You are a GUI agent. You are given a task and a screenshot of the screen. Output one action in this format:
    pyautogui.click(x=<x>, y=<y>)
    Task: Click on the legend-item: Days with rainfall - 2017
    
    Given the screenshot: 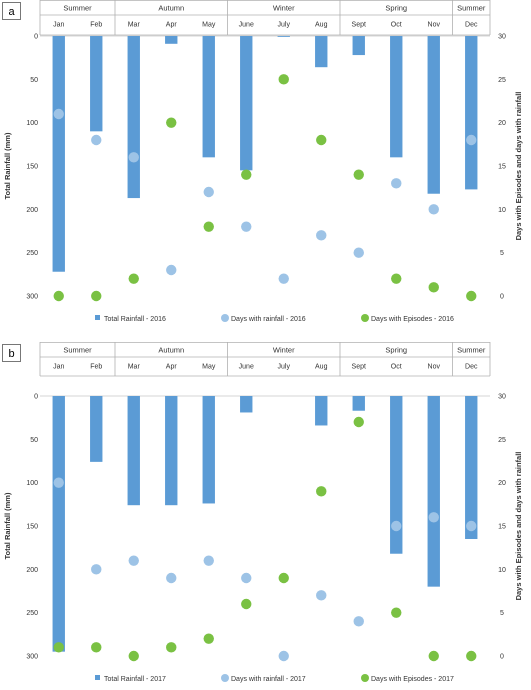 What is the action you would take?
    pyautogui.click(x=263, y=678)
    